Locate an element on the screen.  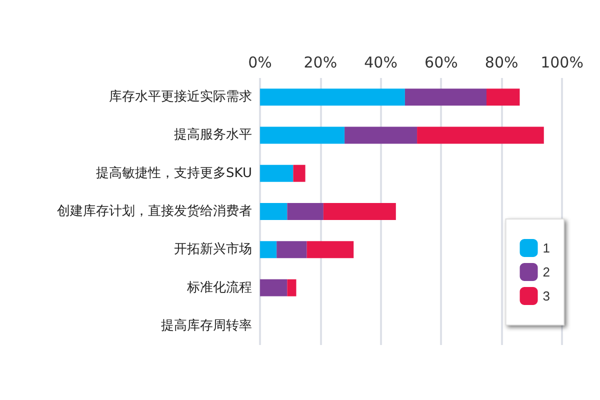
x-tick-label: 40% is located at coordinates (381, 63).